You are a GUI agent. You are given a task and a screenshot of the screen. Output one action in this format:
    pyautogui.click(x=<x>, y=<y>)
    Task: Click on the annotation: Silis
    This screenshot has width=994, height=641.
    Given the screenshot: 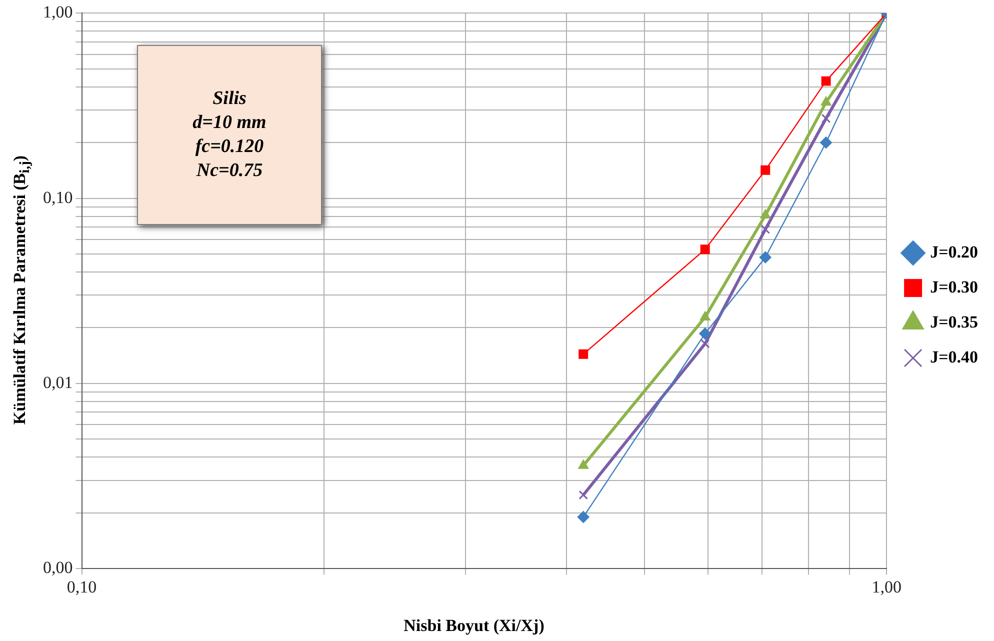 What is the action you would take?
    pyautogui.click(x=229, y=99)
    